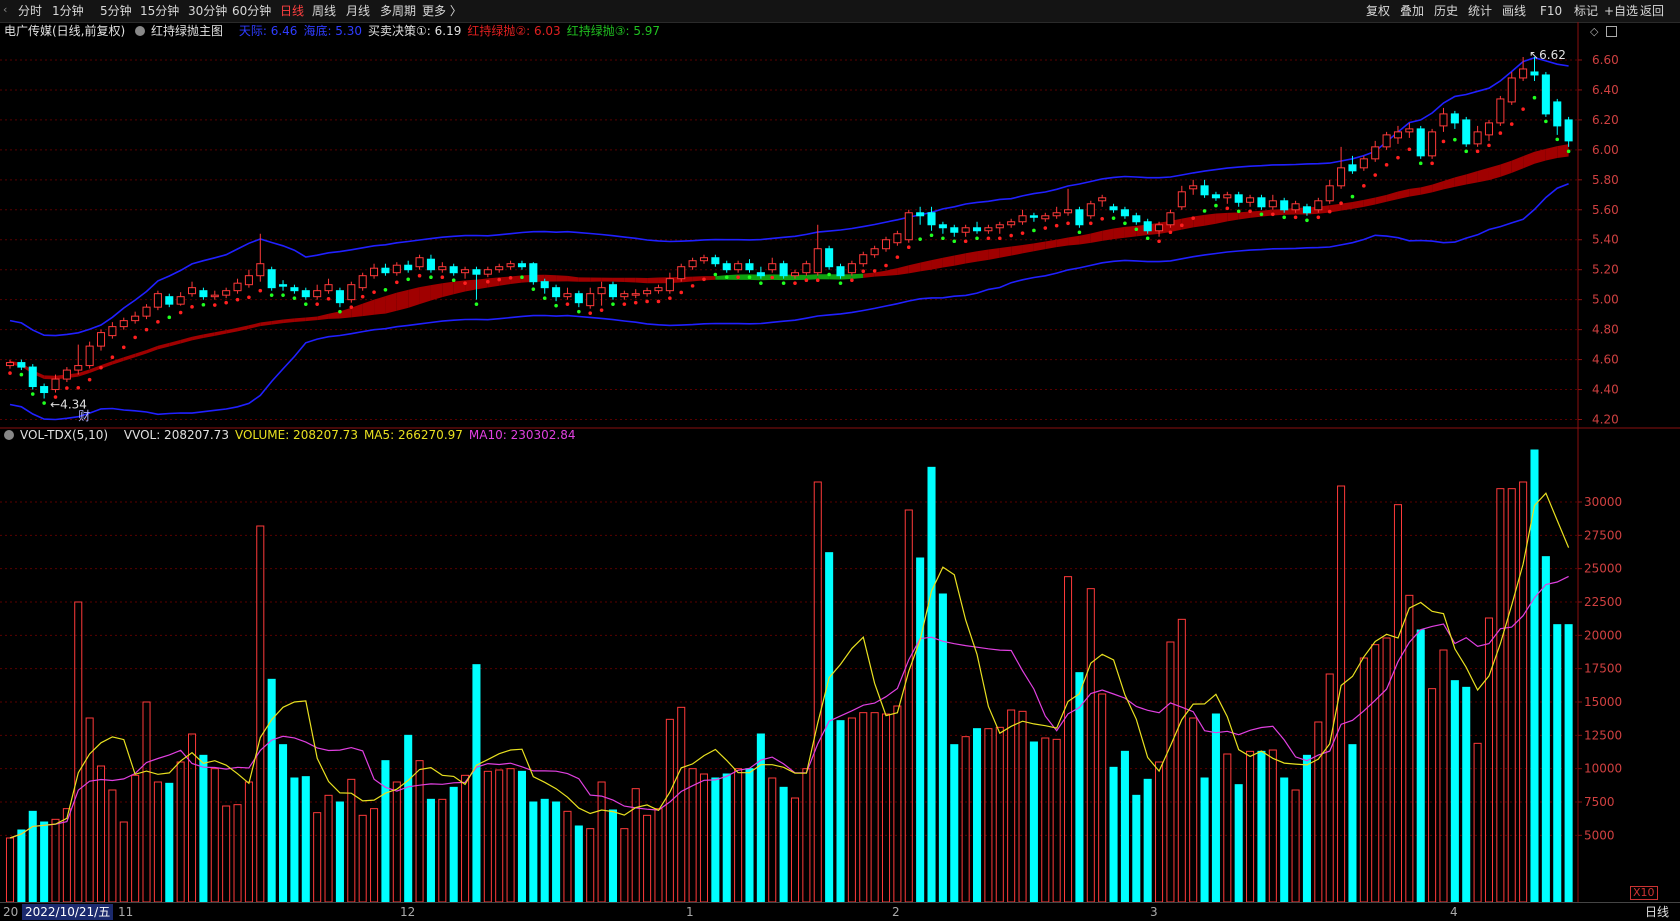  I want to click on toolbar-button-0: 复权, so click(1378, 11).